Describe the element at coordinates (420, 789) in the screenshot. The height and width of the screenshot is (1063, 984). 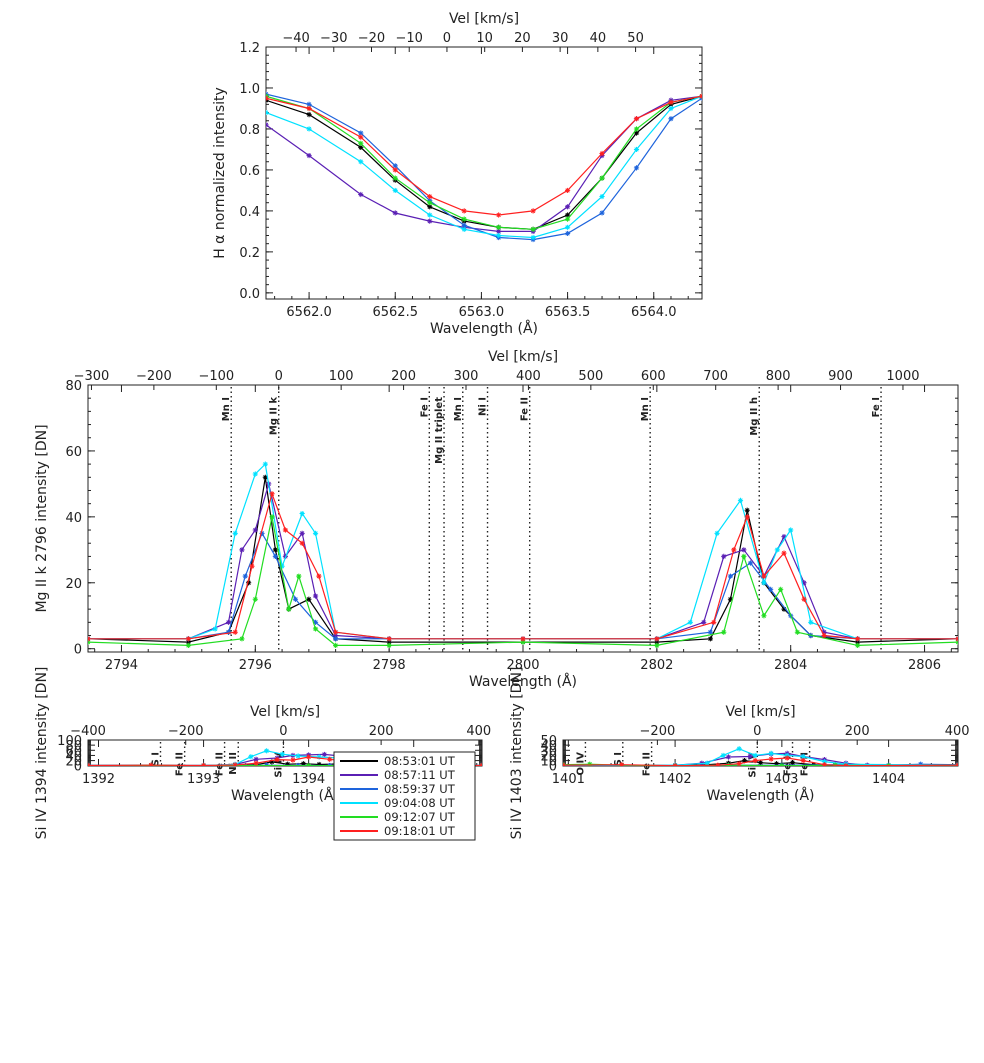
I see `legend-label: 08:59:37 UT` at that location.